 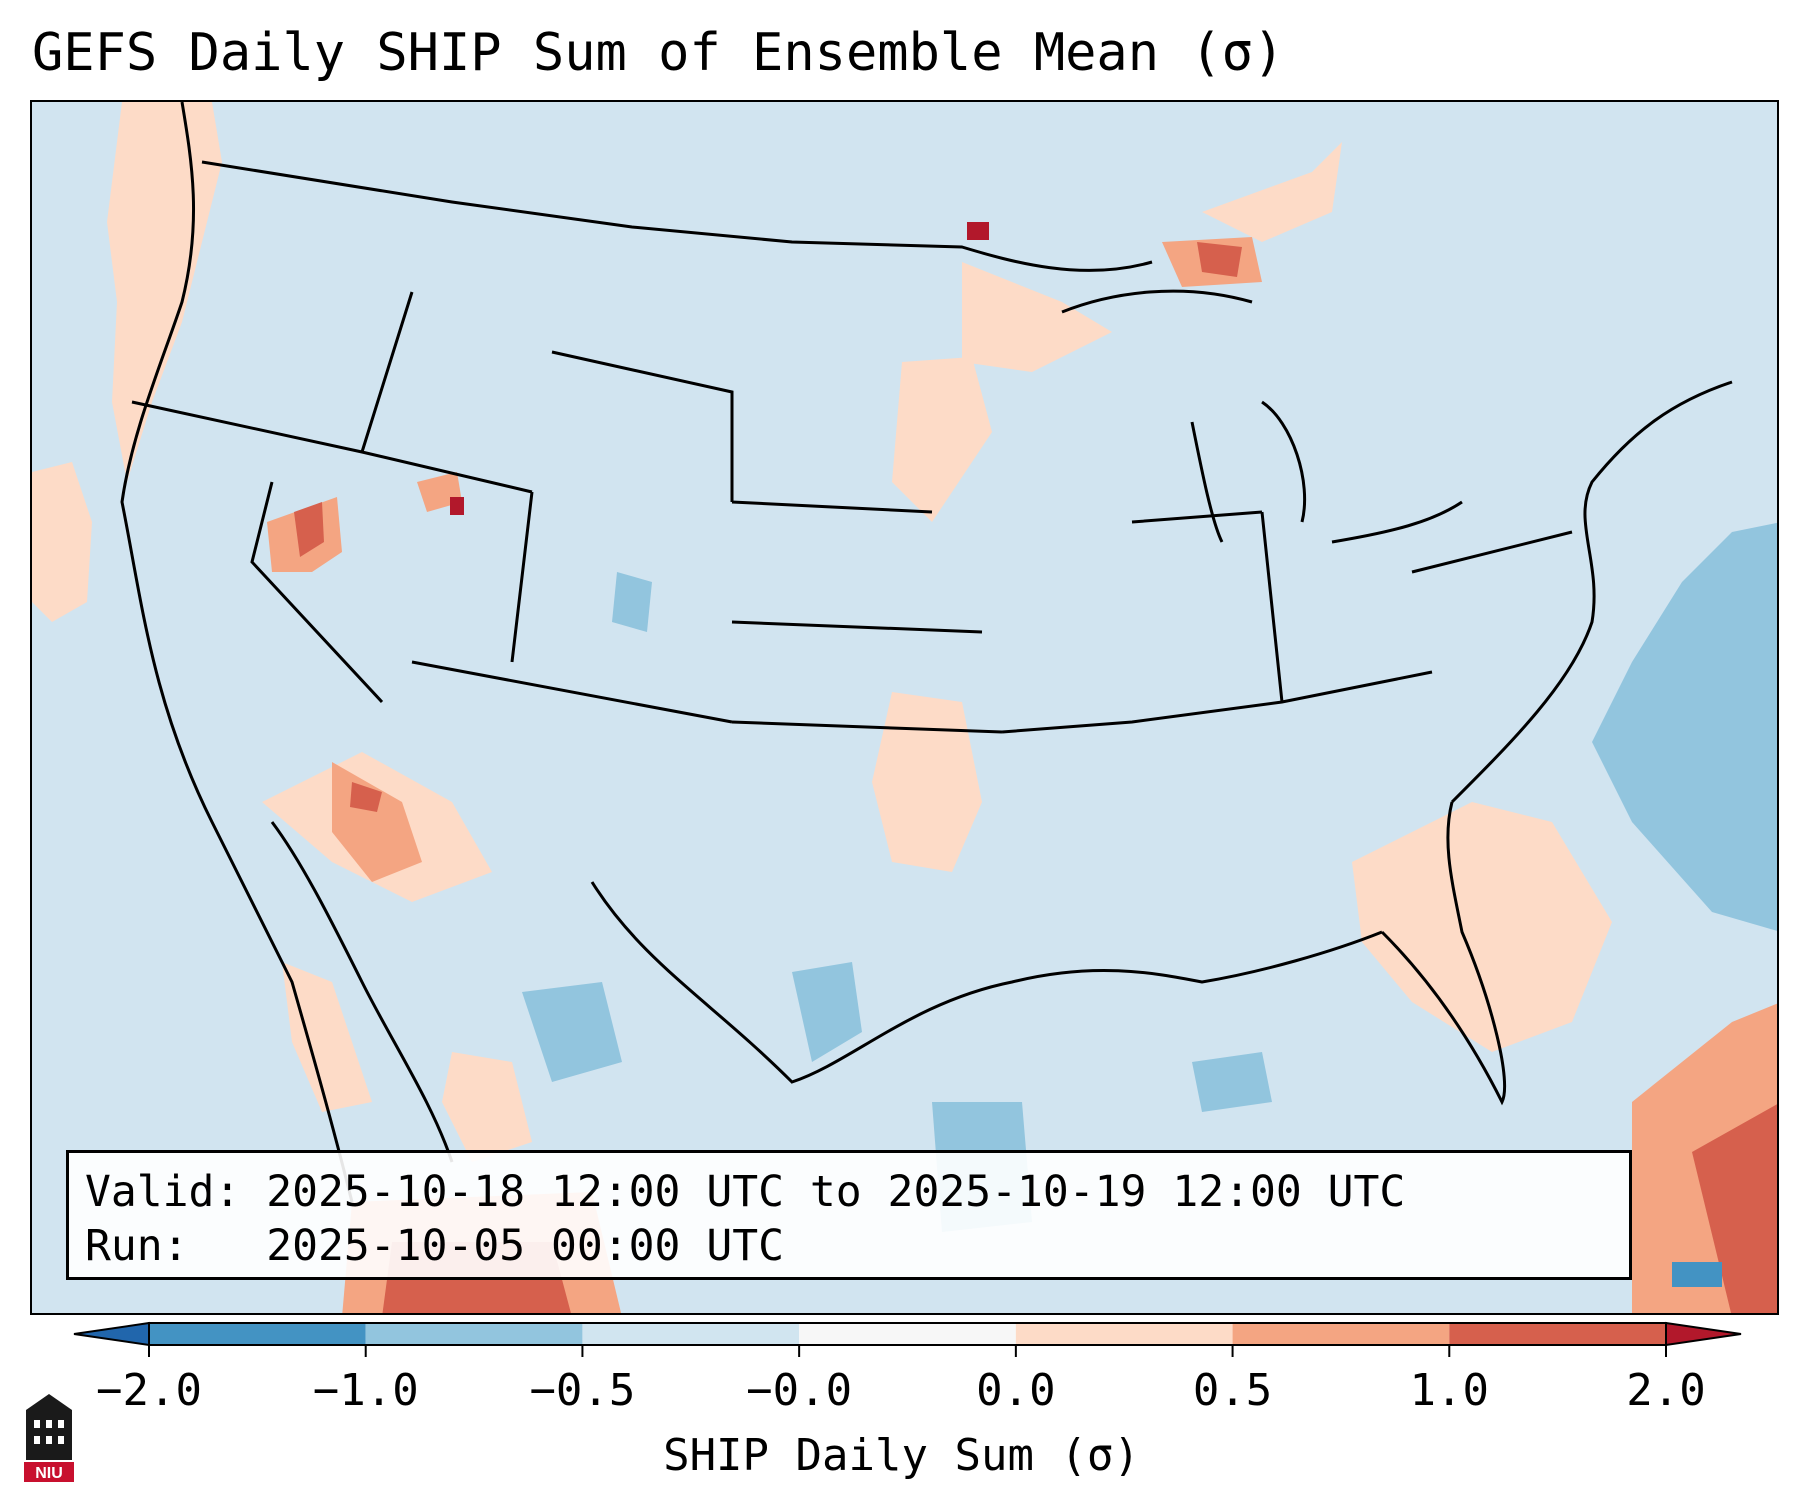 What do you see at coordinates (1015, 1390) in the screenshot?
I see `colorbar-tick-label: 0.0` at bounding box center [1015, 1390].